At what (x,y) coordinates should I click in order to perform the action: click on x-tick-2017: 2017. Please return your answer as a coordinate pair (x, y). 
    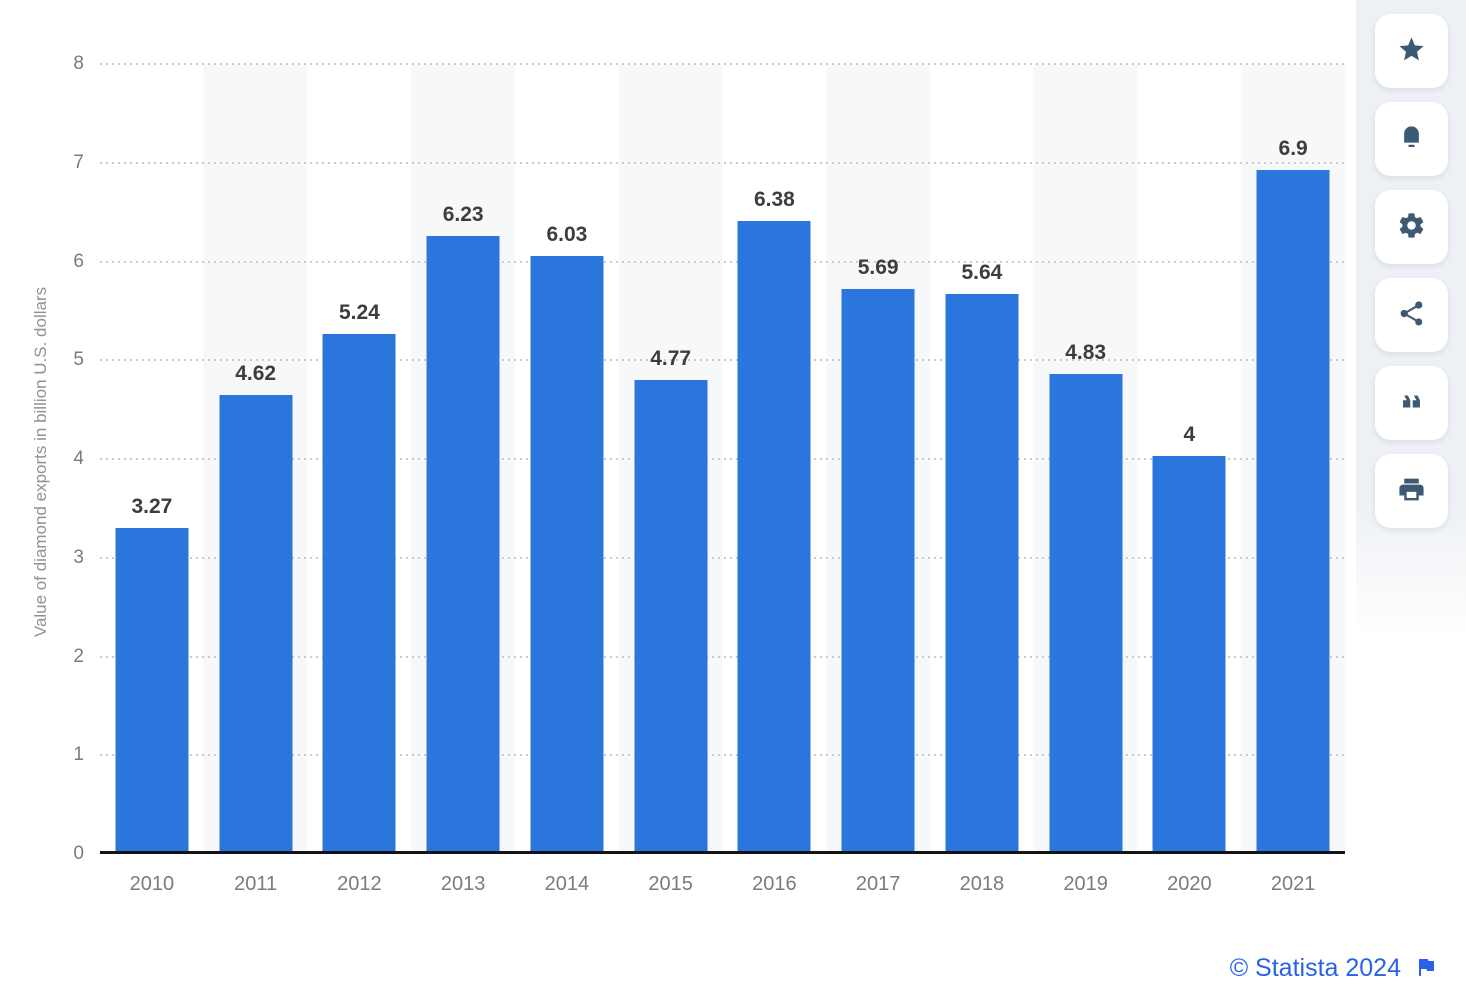
    Looking at the image, I should click on (878, 884).